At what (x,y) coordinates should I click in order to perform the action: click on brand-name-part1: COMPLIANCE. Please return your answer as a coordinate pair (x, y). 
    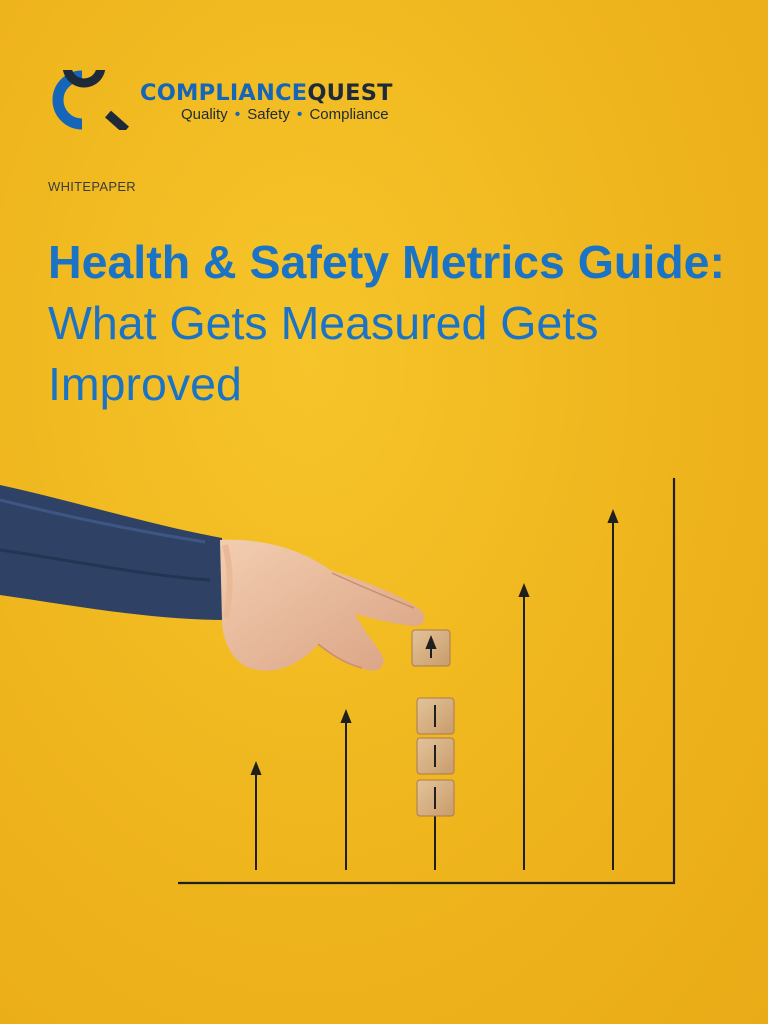
    Looking at the image, I should click on (224, 93).